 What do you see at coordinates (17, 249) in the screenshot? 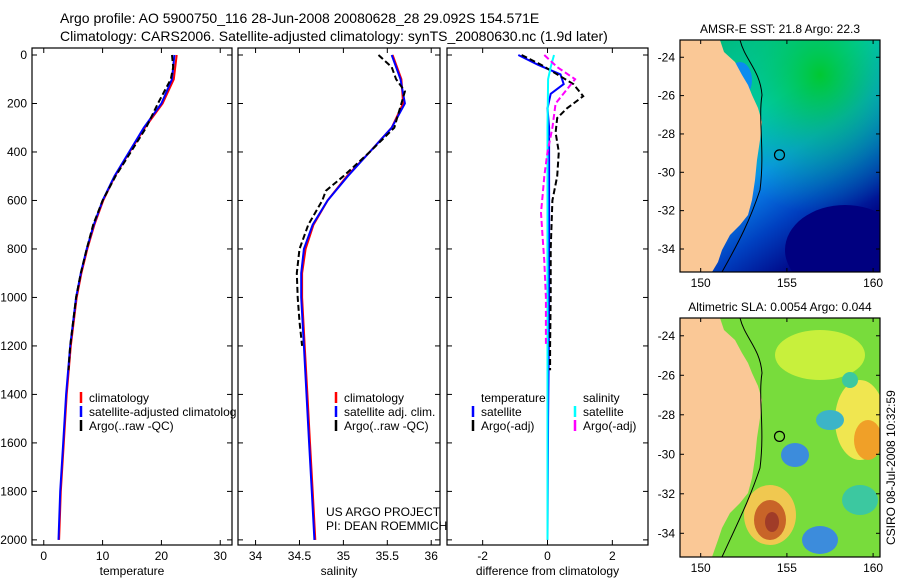
I see `y-tick-label: 800` at bounding box center [17, 249].